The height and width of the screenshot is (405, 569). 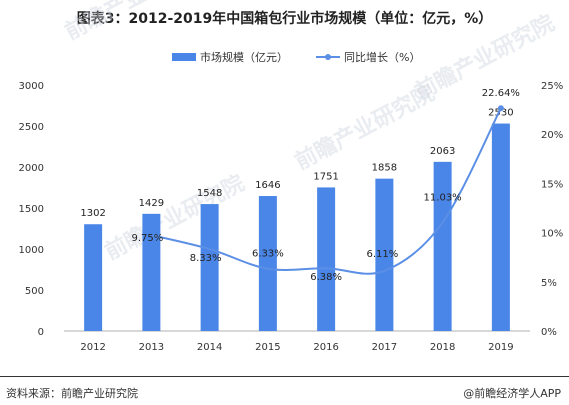 I want to click on bar-value-label: 1751, so click(x=325, y=176).